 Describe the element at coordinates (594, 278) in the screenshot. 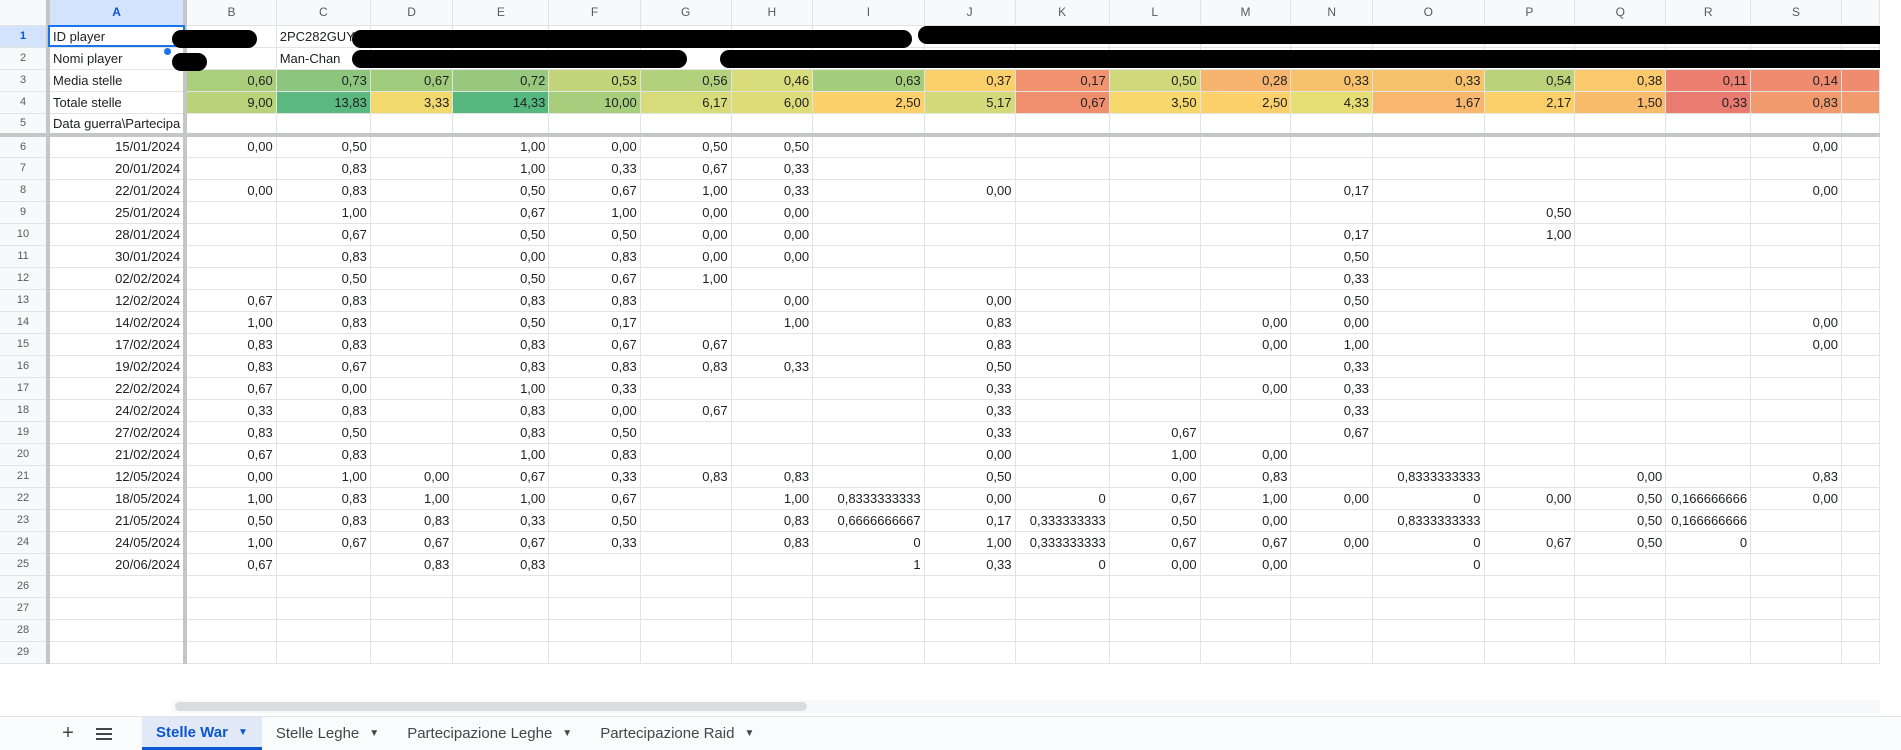

I see `cell-f12: 0,67` at that location.